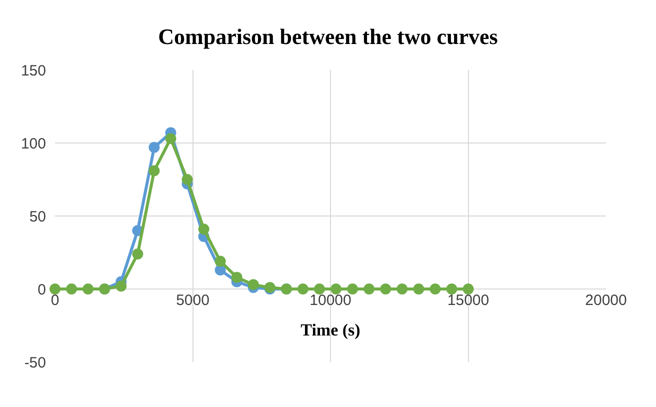 This screenshot has height=407, width=656. Describe the element at coordinates (606, 300) in the screenshot. I see `x-tick-label: 20000` at that location.